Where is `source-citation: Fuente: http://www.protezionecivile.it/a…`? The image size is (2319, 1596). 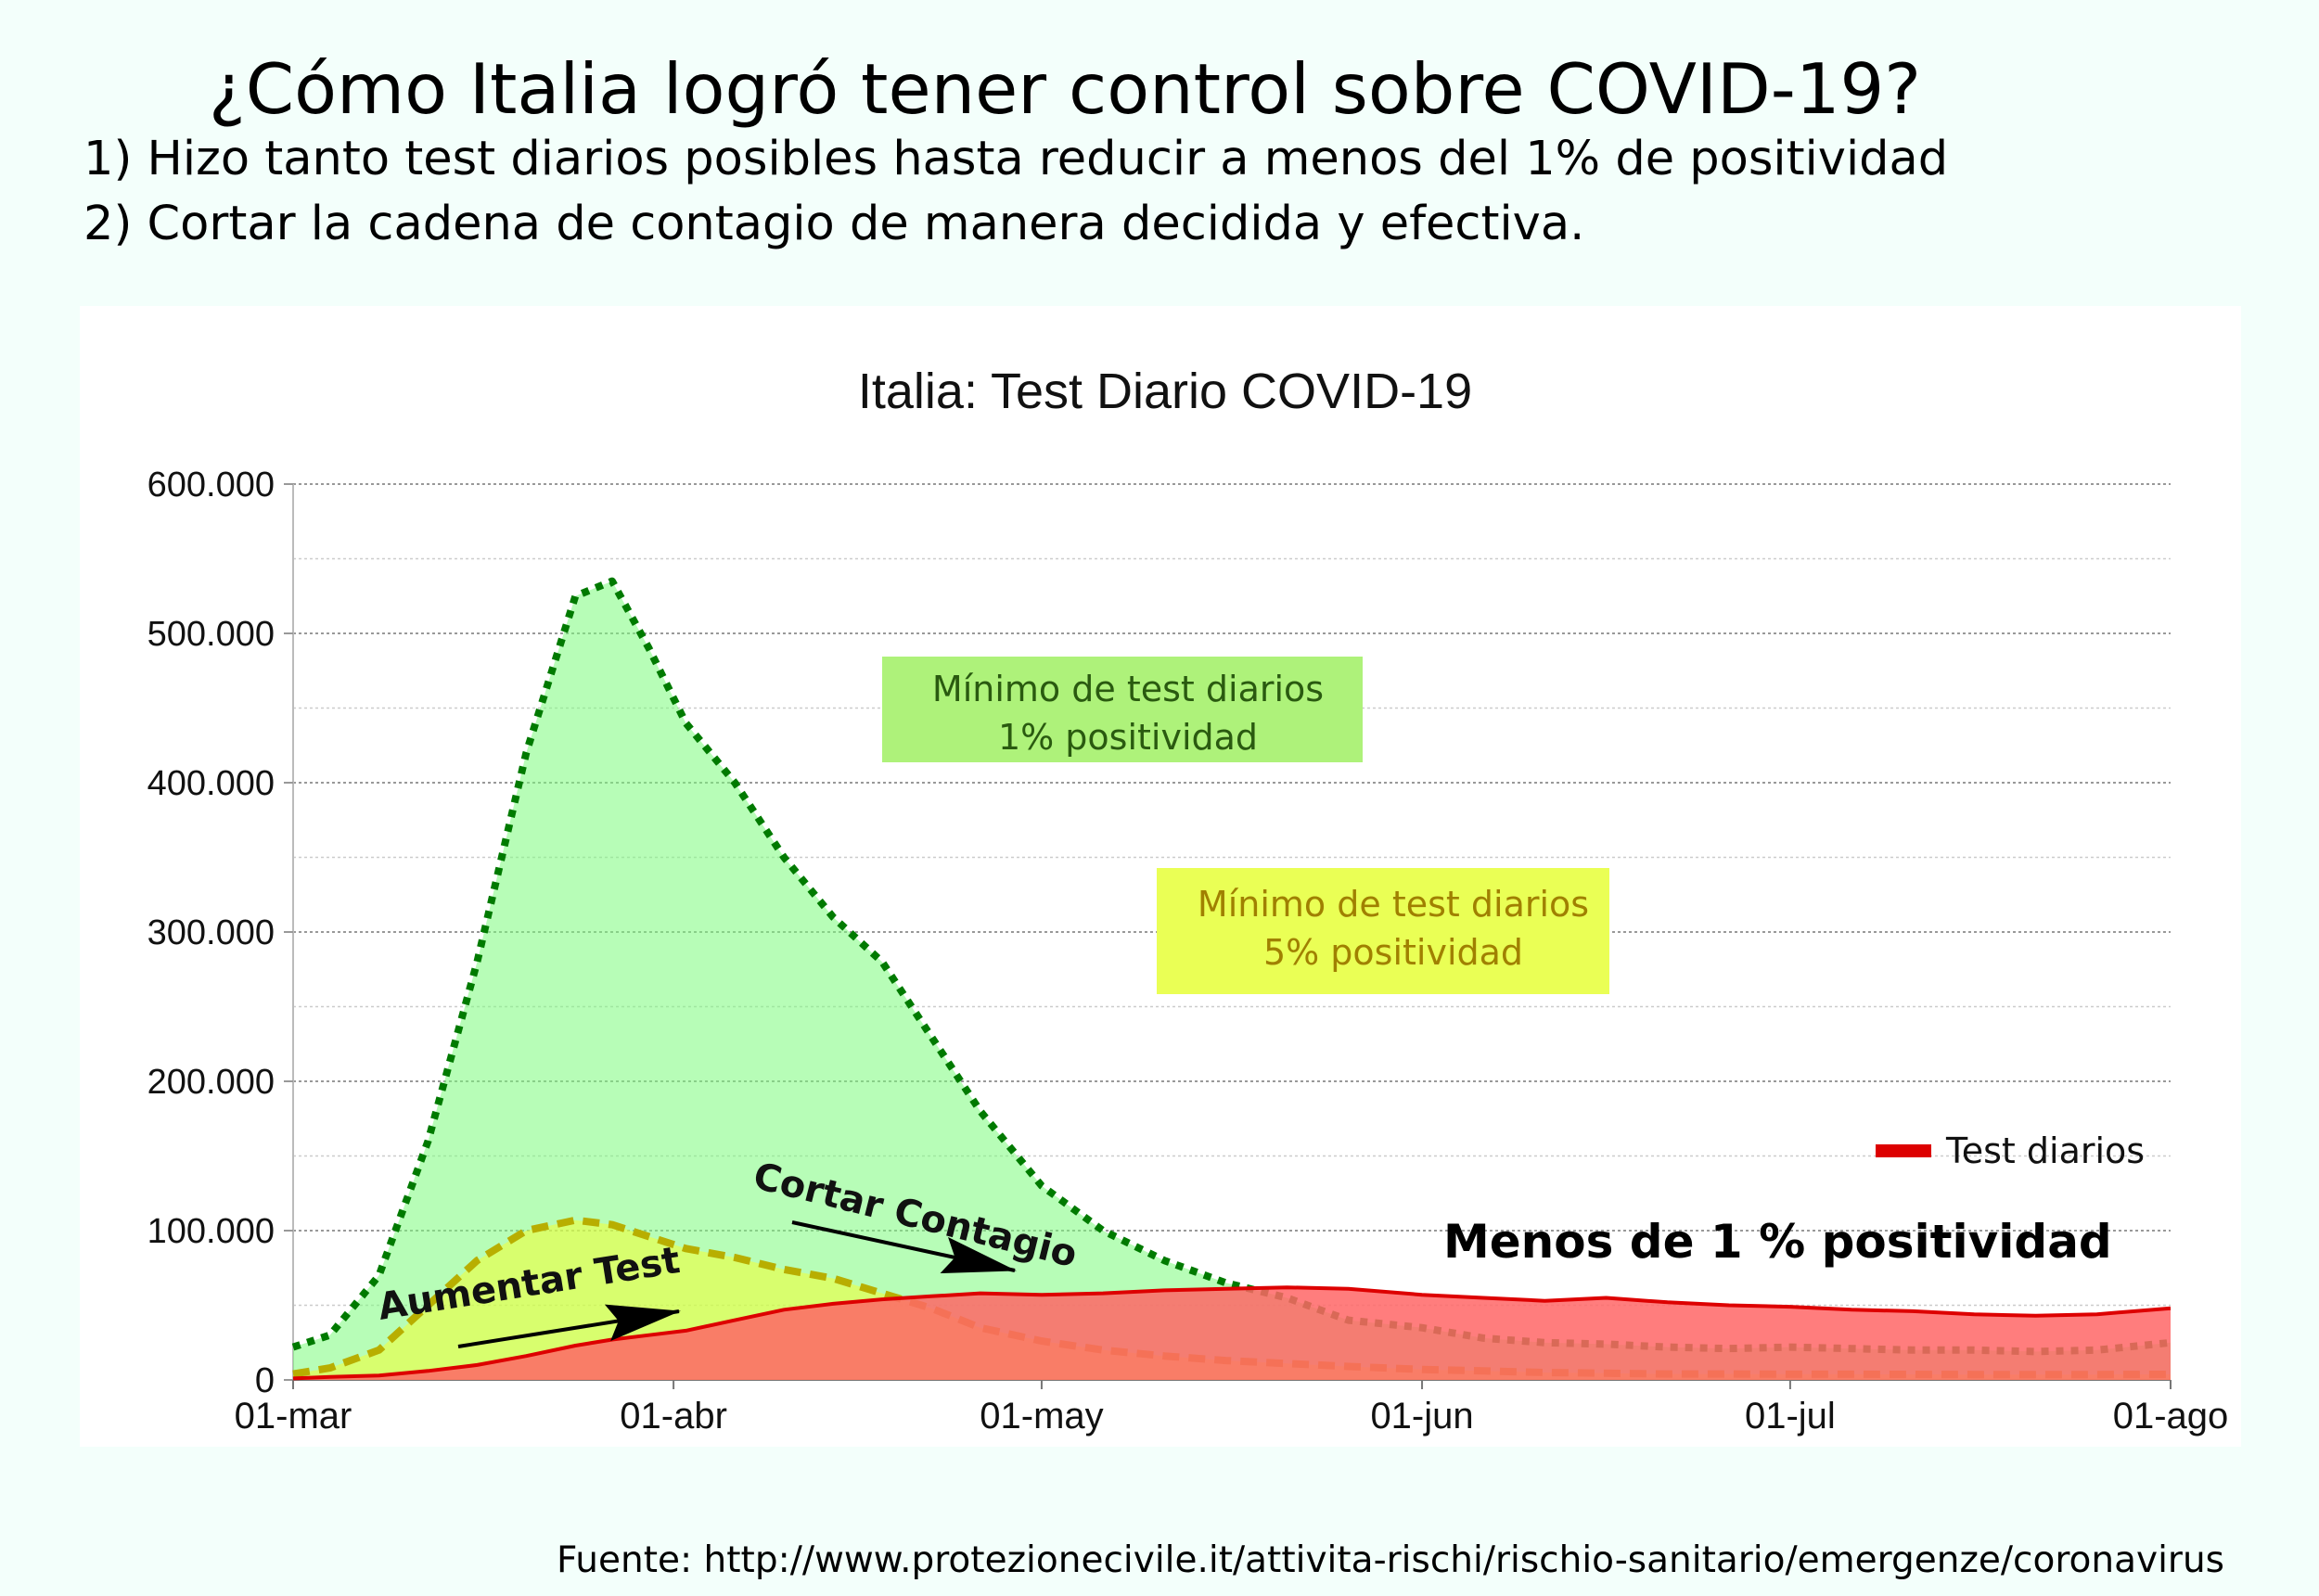
source-citation: Fuente: http://www.protezionecivile.it/a… is located at coordinates (1390, 1560).